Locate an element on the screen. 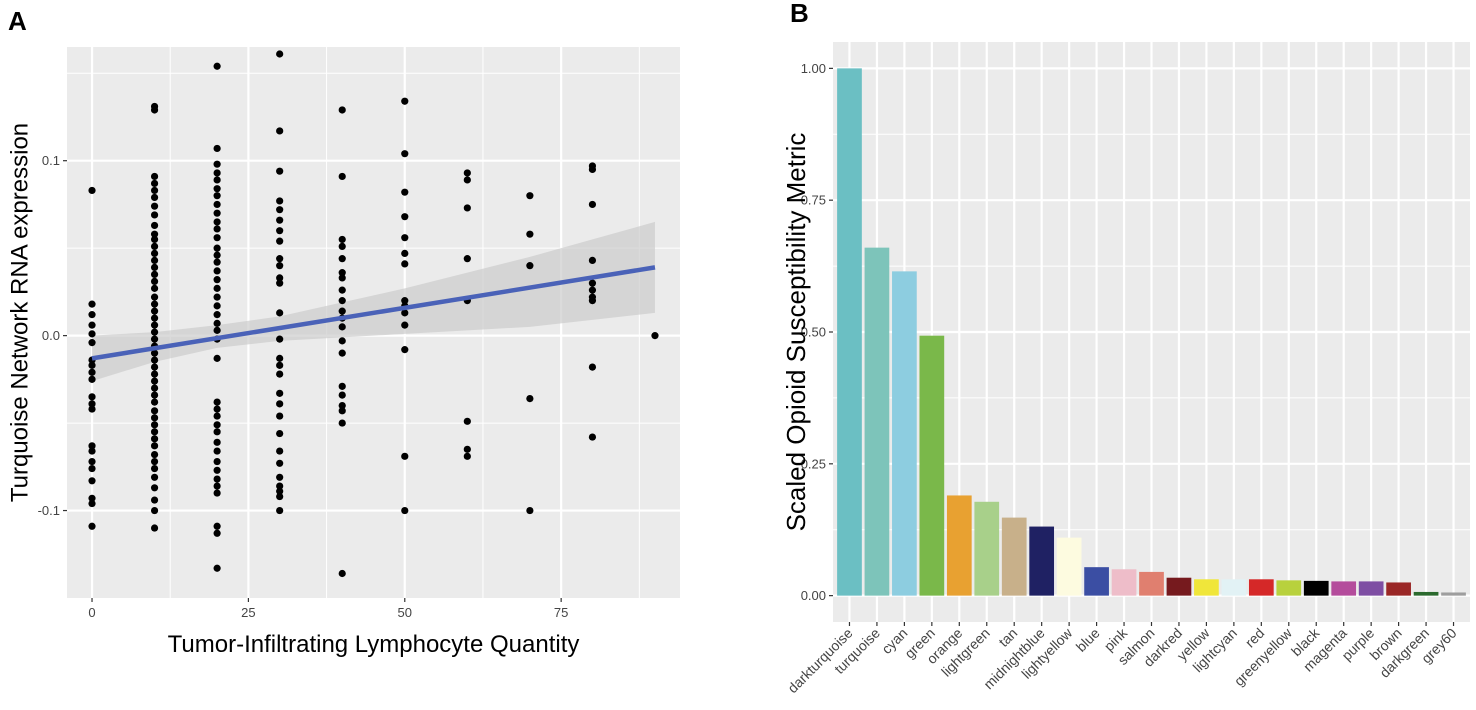 The height and width of the screenshot is (710, 1476). bar-y-axis-label: Scaled Opioid Susceptibility Metric is located at coordinates (796, 332).